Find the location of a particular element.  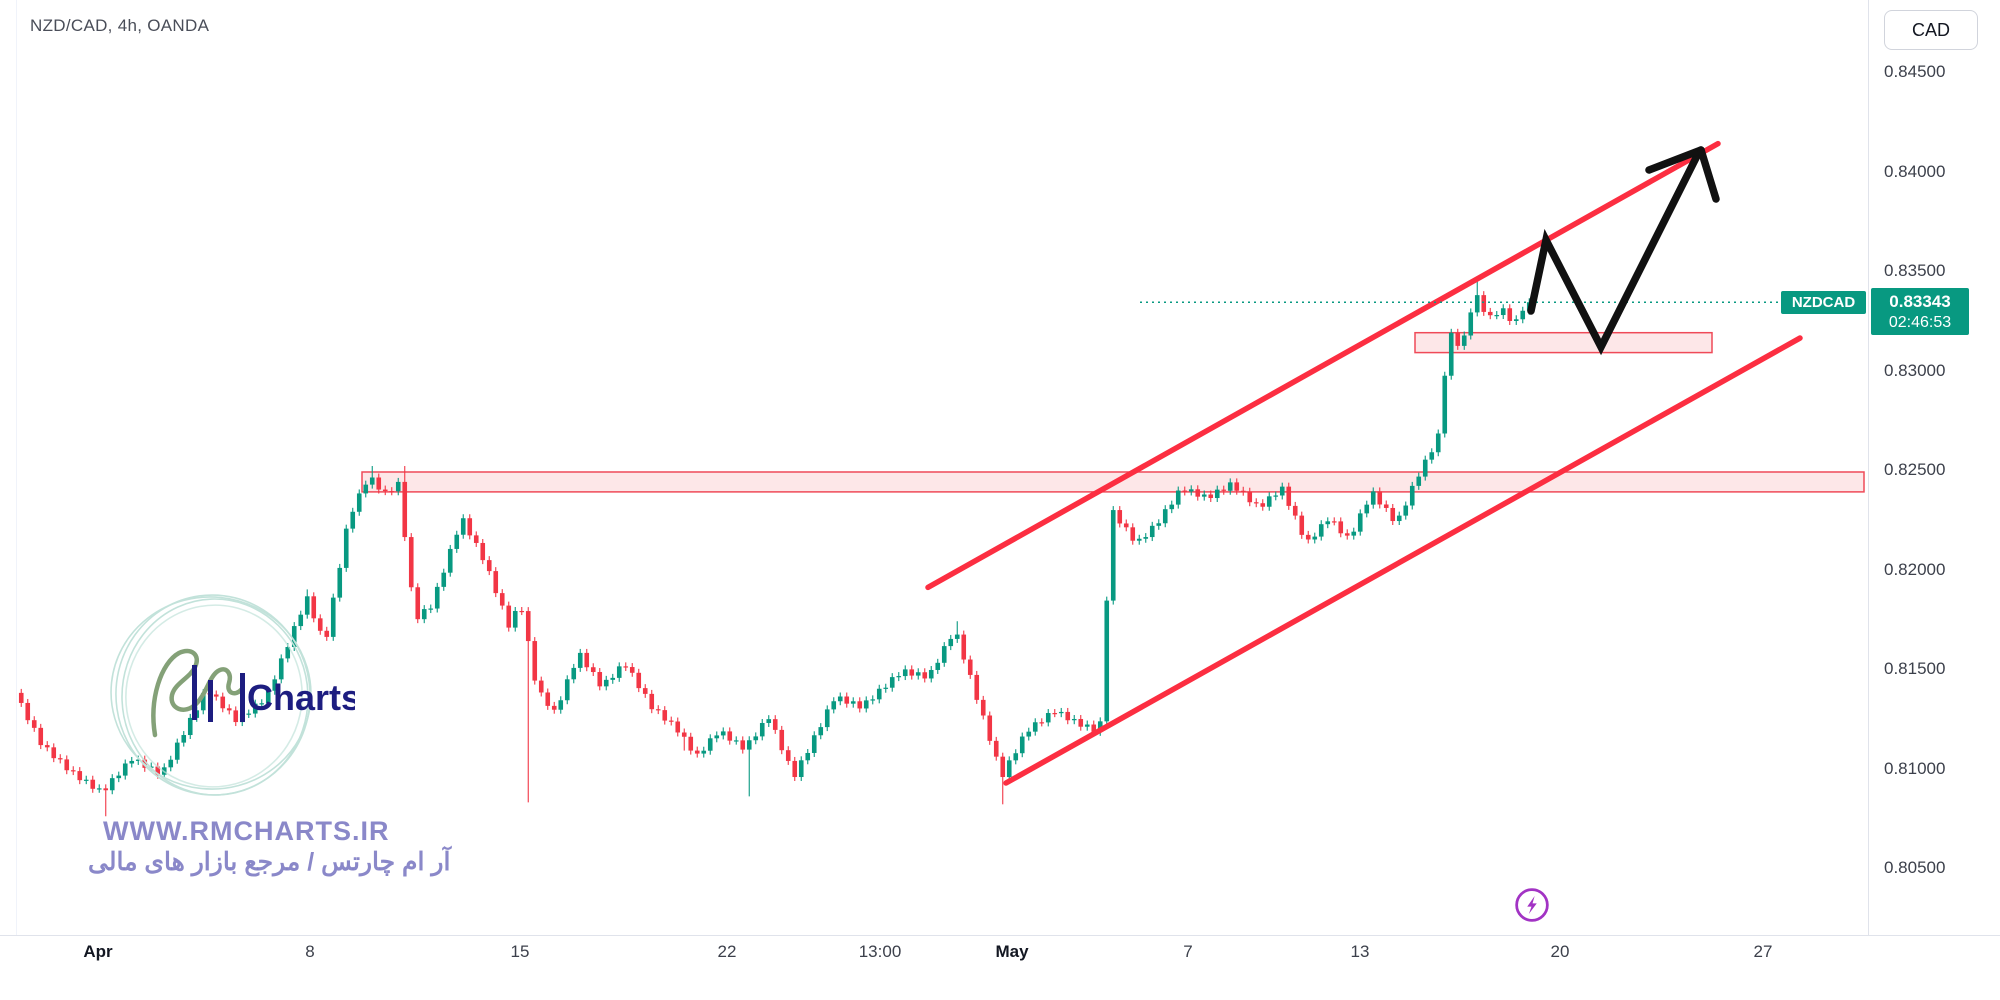

price-axis-label: 0.81000 is located at coordinates (1915, 768).